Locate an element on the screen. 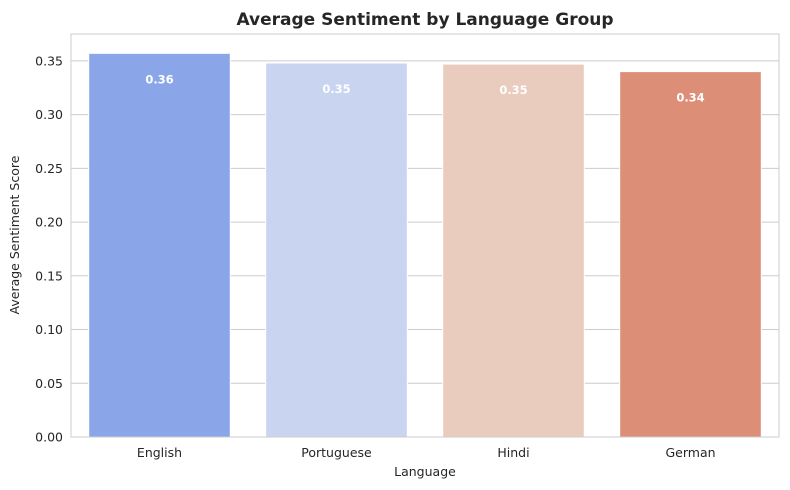 This screenshot has width=790, height=490. x-tick-labels: English Portuguese Hindi German is located at coordinates (426, 452).